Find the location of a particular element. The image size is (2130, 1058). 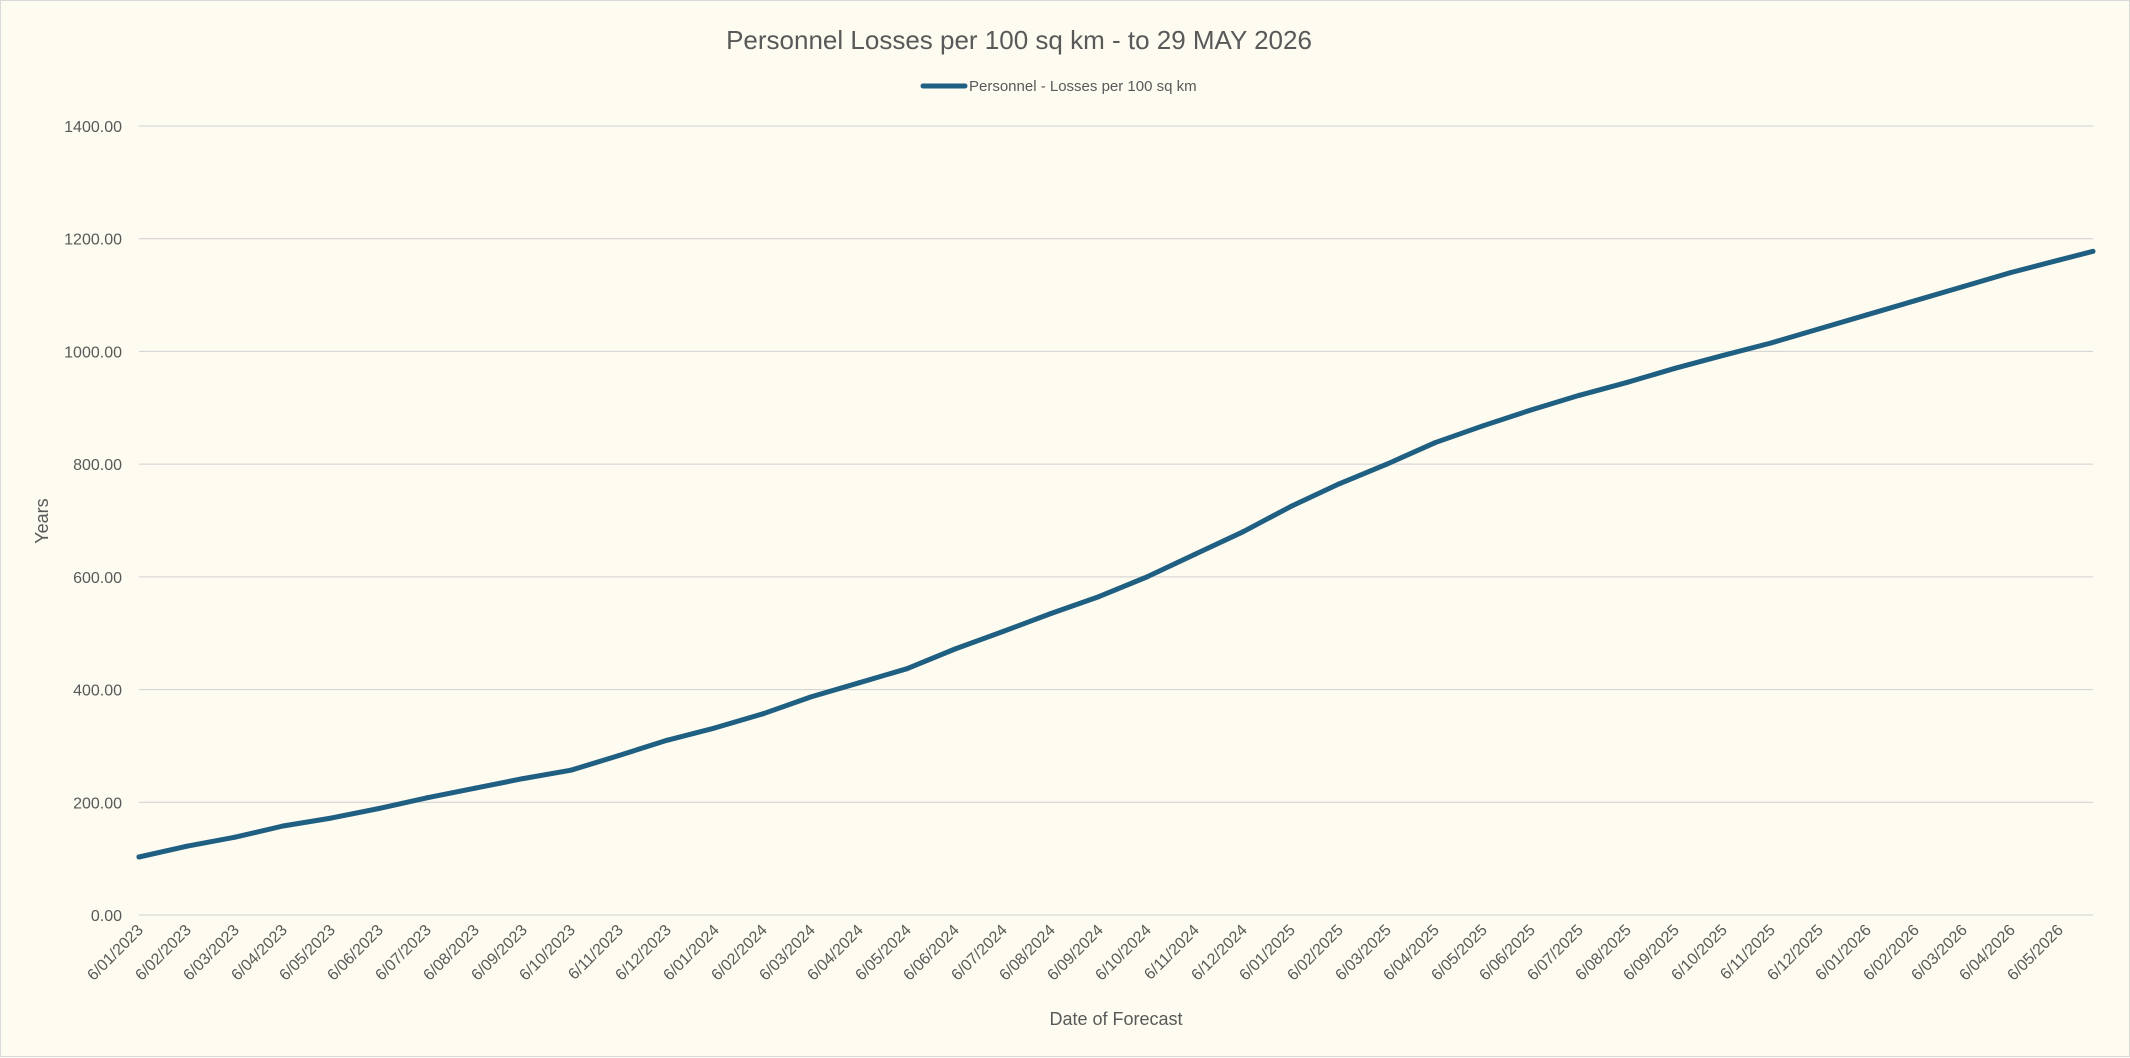

y-tick-label: 400.00 is located at coordinates (97, 691).